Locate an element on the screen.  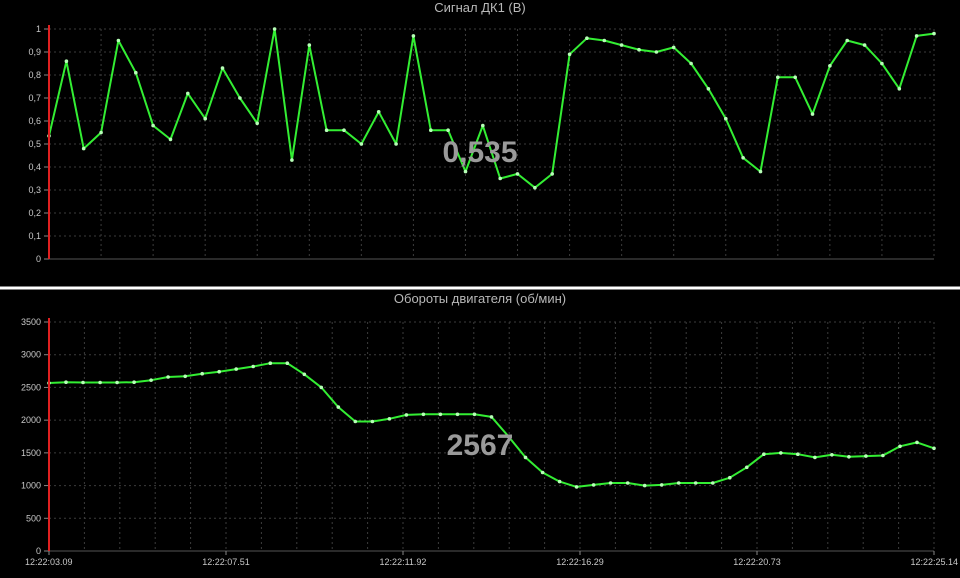
chart-title: Обороты двигателя (об/мин) is located at coordinates (480, 298).